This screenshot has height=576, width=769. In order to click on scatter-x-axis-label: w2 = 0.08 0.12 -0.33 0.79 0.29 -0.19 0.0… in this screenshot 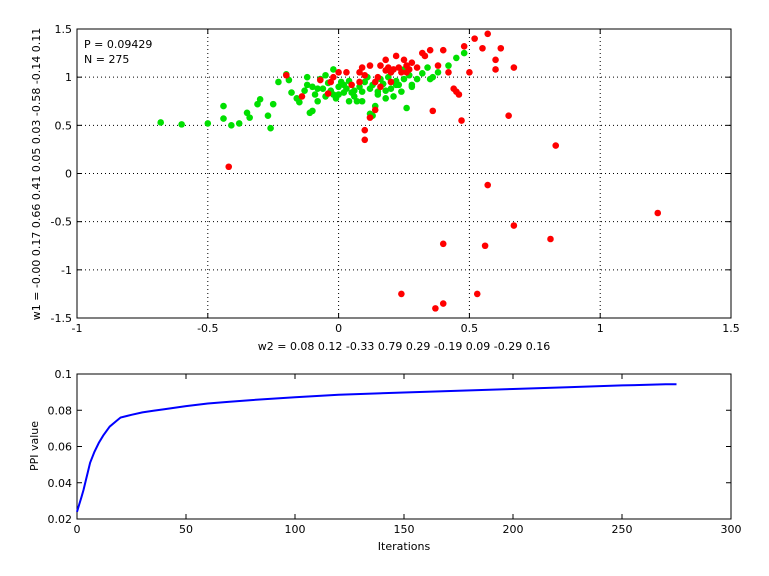, I will do `click(404, 346)`.